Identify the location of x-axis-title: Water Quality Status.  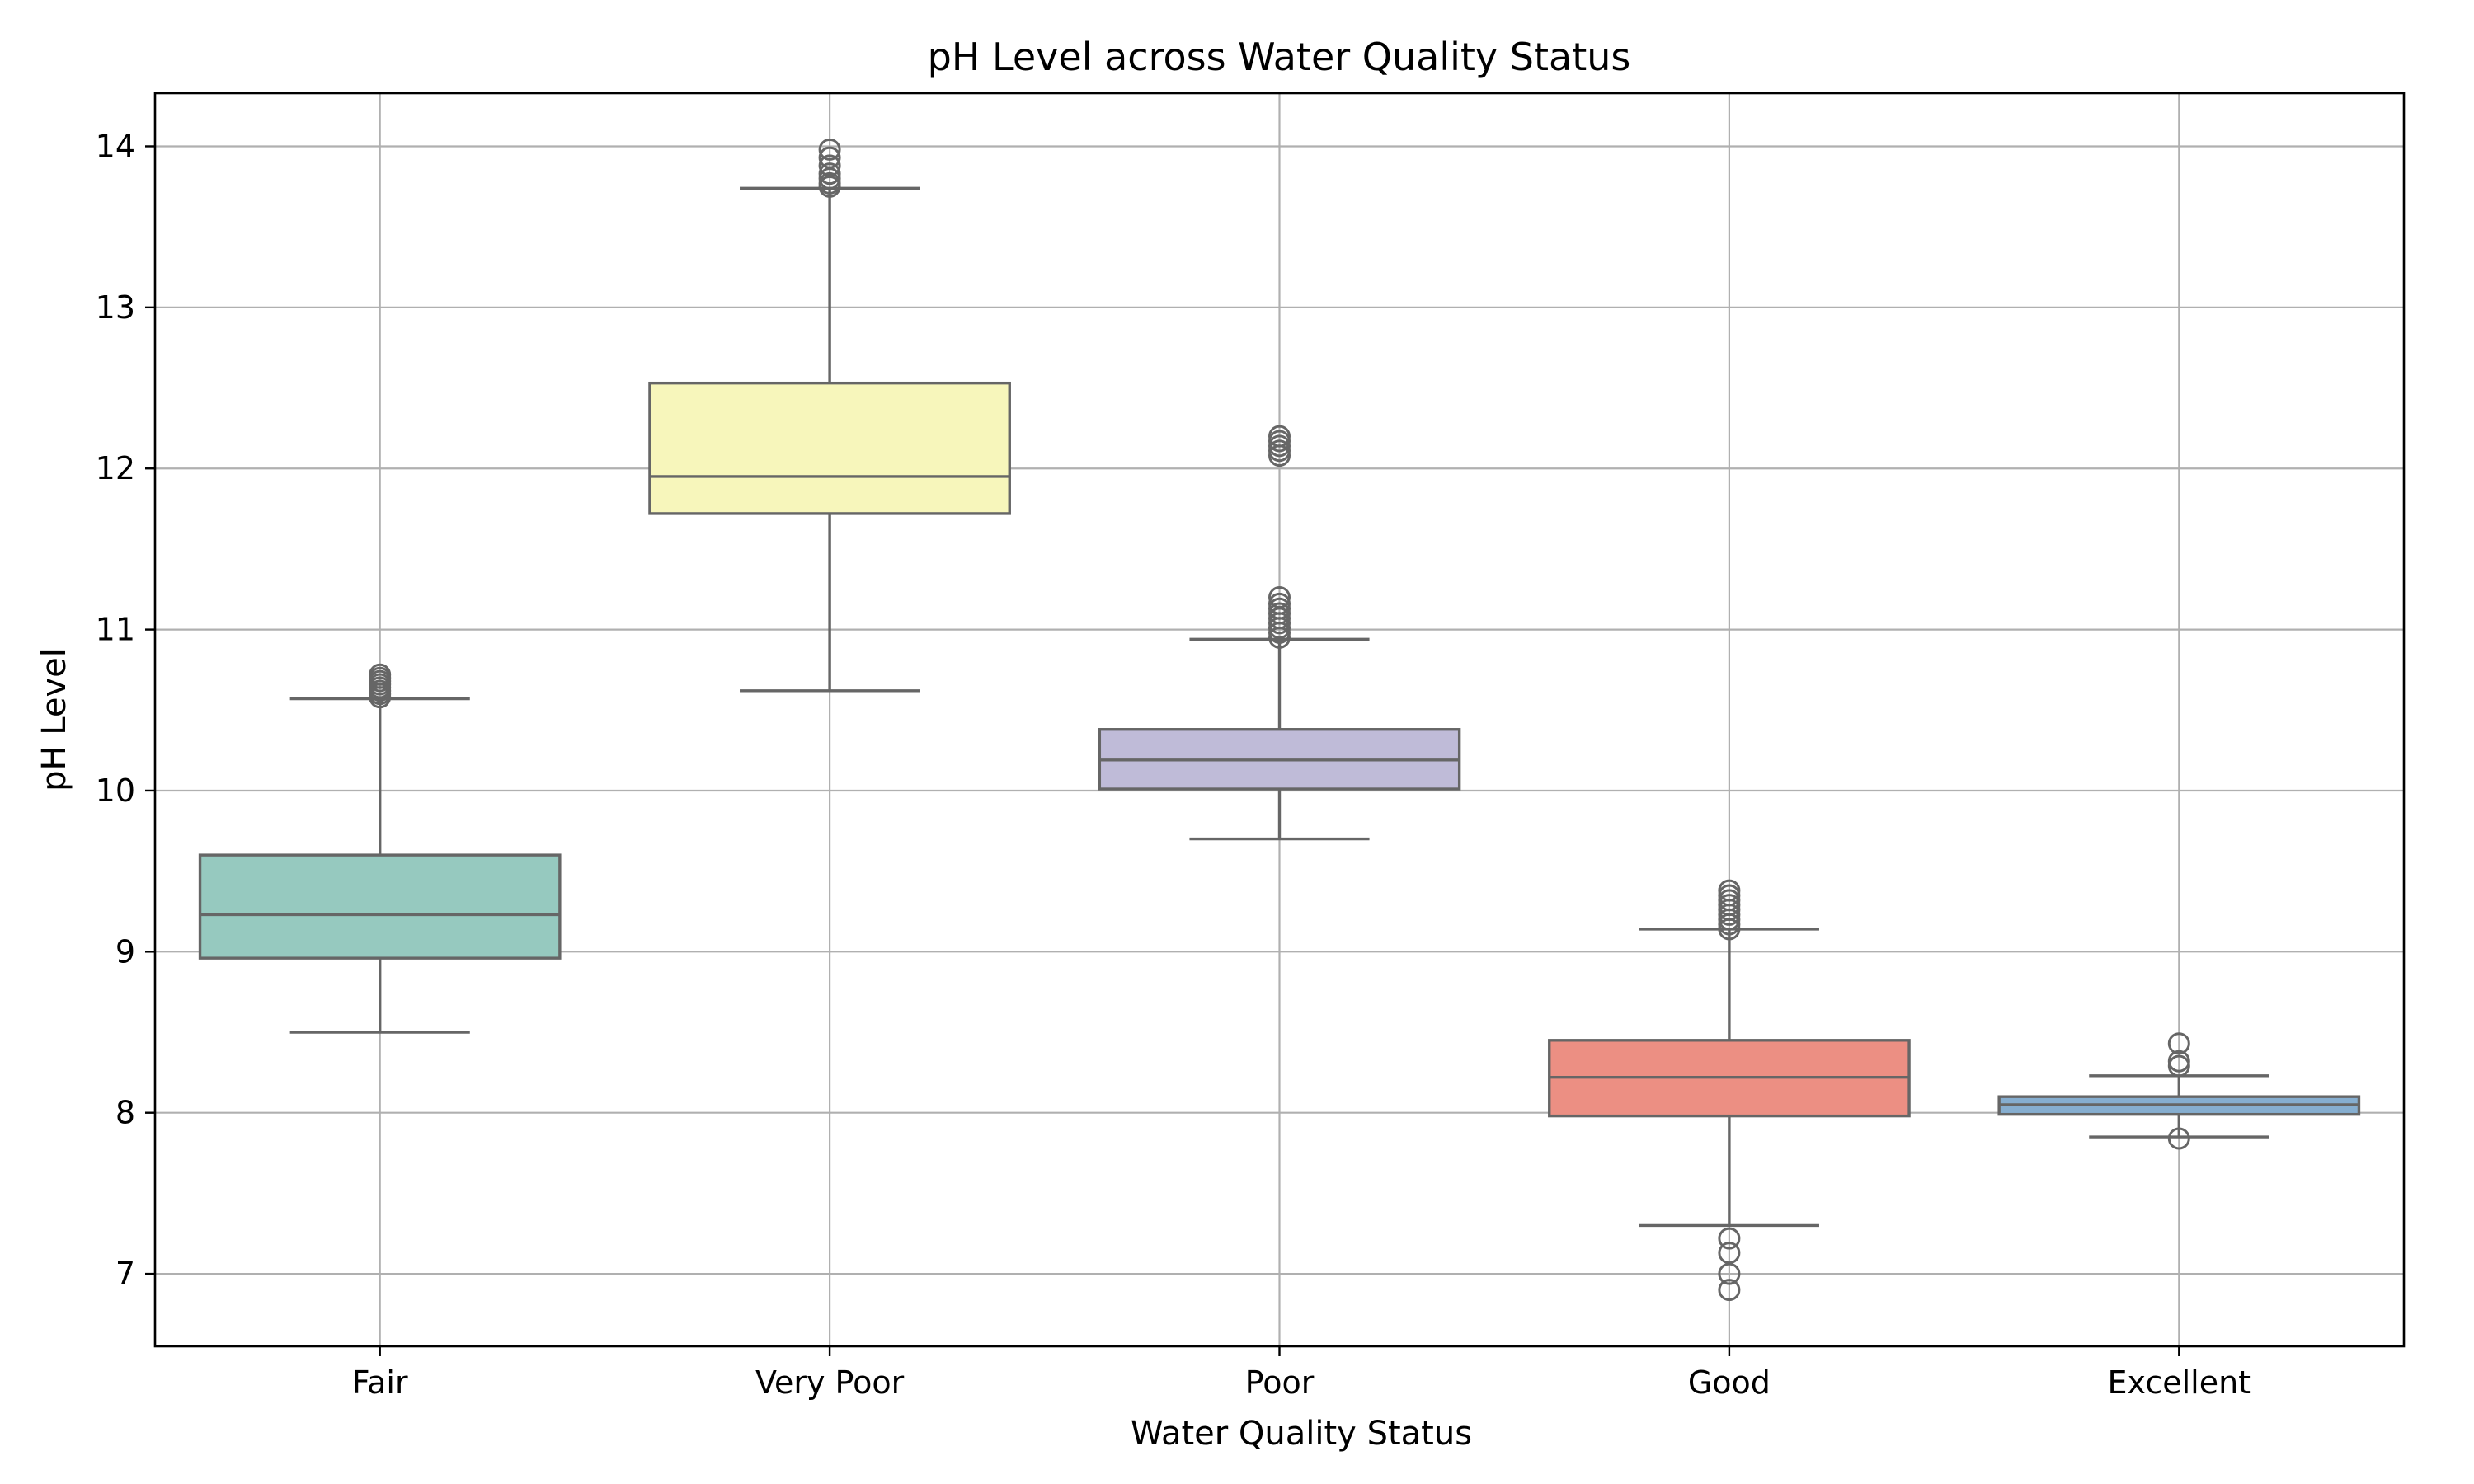
(1301, 1434).